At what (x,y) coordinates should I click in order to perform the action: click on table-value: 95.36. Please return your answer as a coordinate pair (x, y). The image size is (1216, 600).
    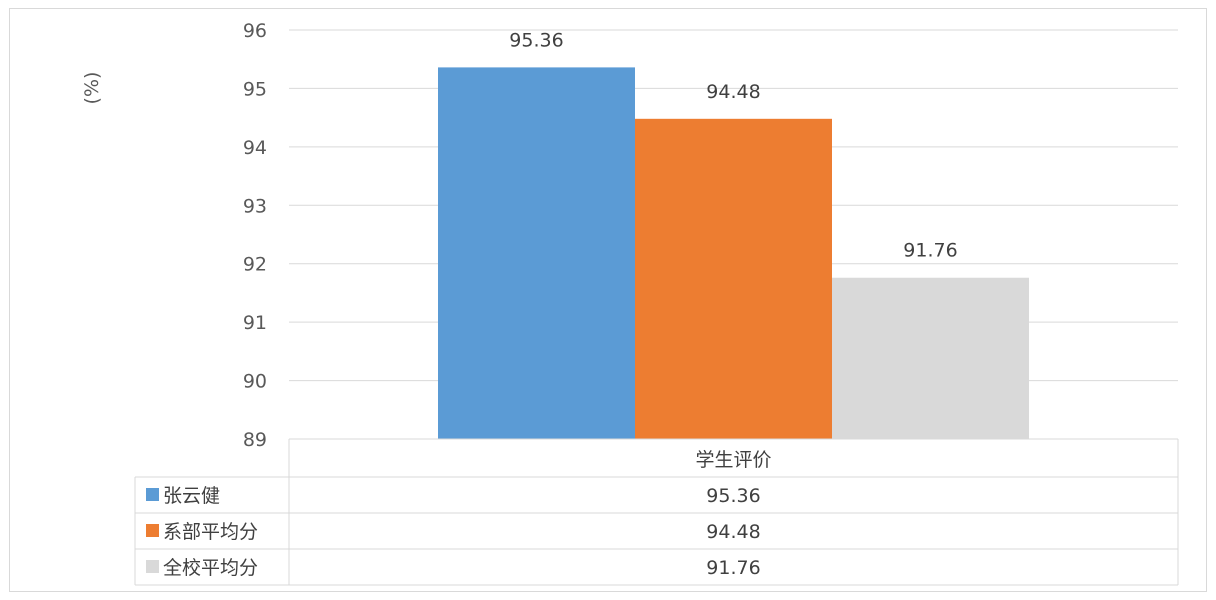
    Looking at the image, I should click on (733, 496).